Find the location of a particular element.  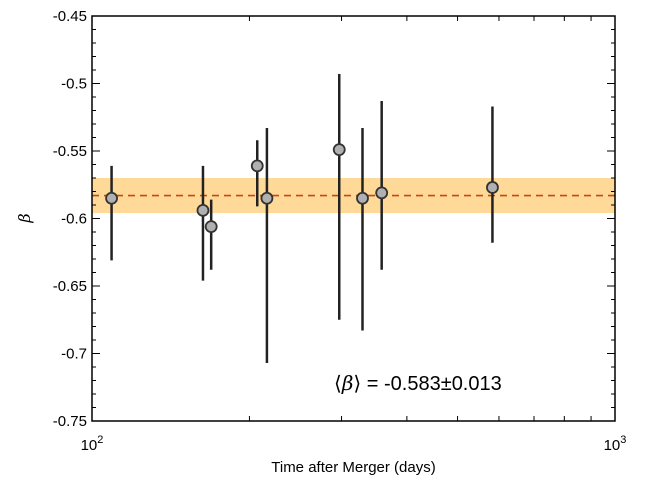

mean-annotation: ⟨β⟩ = -0.583±0.013 is located at coordinates (418, 383).